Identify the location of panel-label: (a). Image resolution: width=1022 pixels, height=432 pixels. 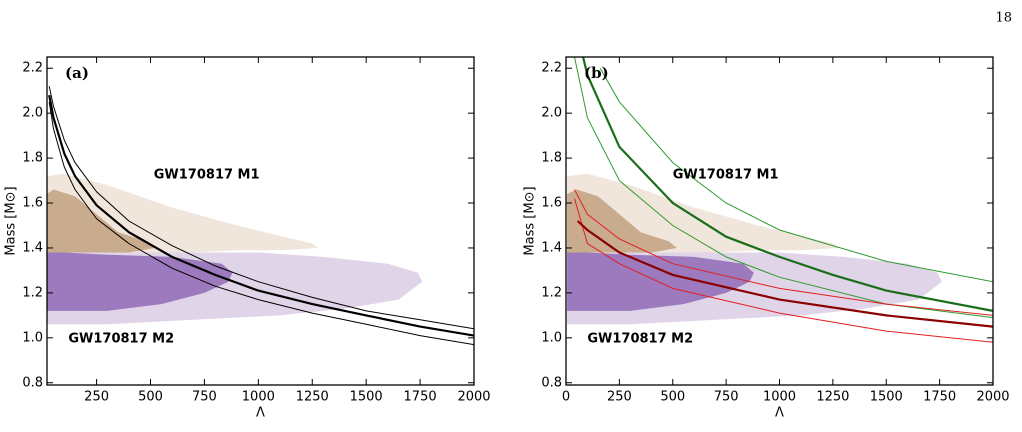
(77, 73).